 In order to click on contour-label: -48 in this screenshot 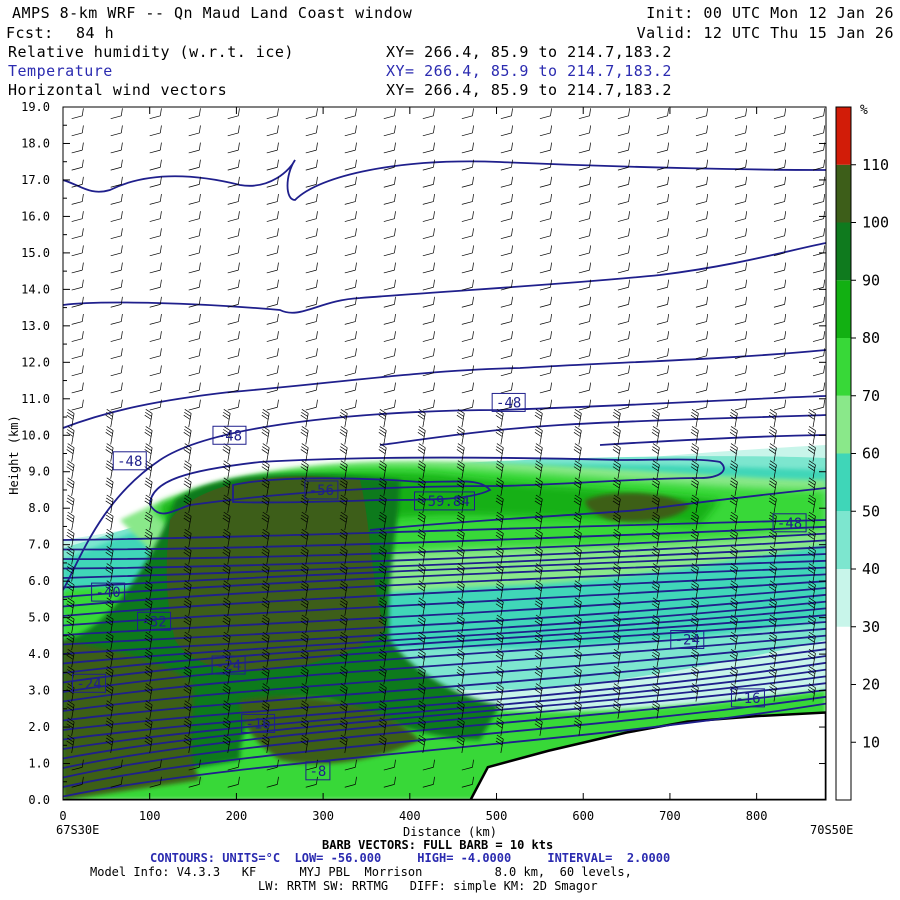, I will do `click(508, 403)`.